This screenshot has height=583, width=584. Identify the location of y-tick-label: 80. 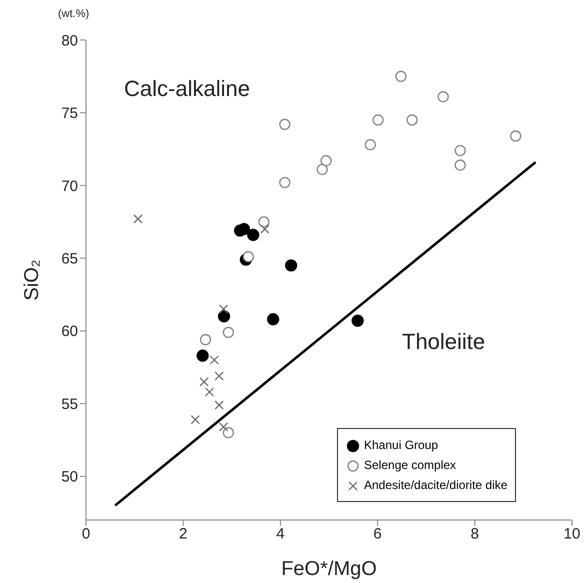
(69, 41).